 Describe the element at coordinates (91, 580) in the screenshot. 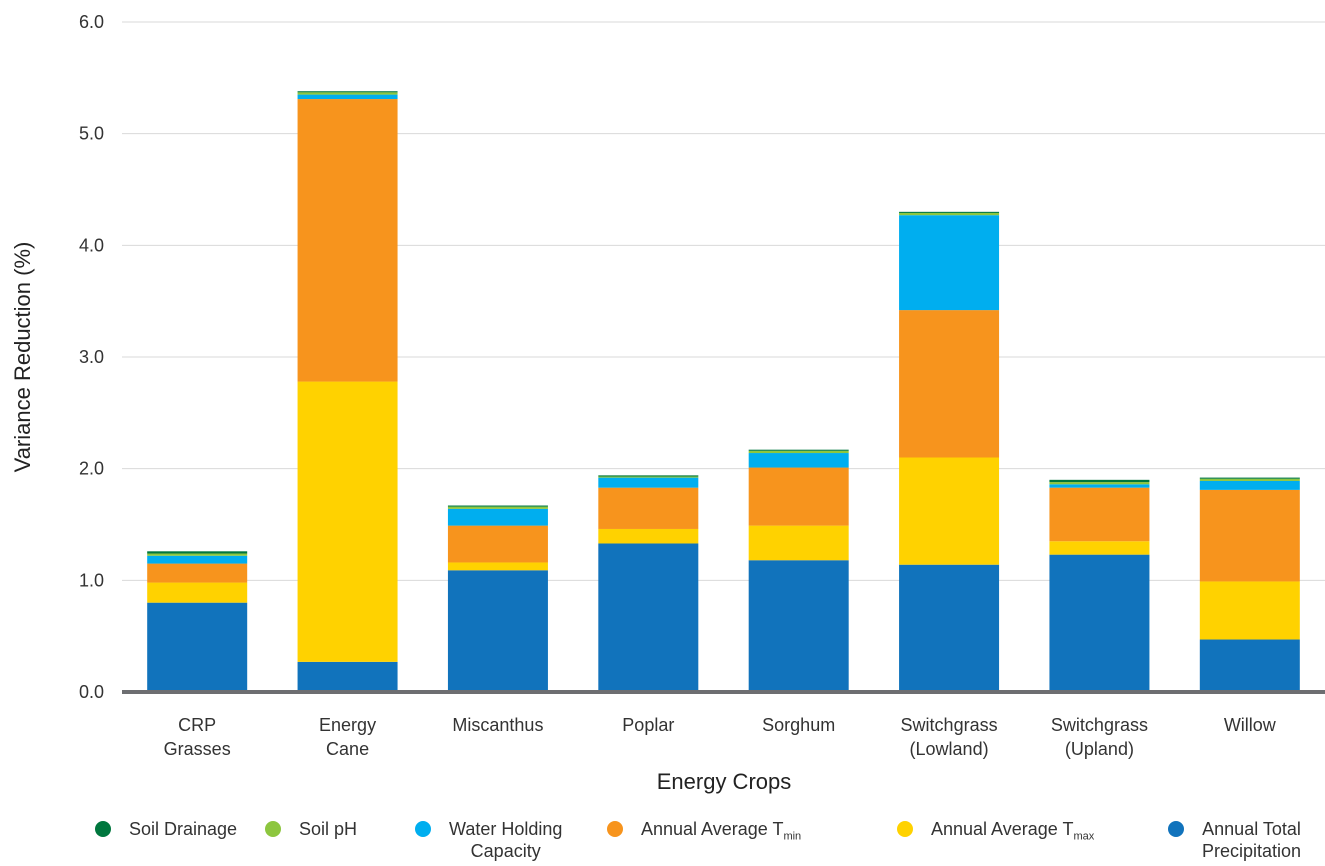

I see `y-tick-label: 1.0` at that location.